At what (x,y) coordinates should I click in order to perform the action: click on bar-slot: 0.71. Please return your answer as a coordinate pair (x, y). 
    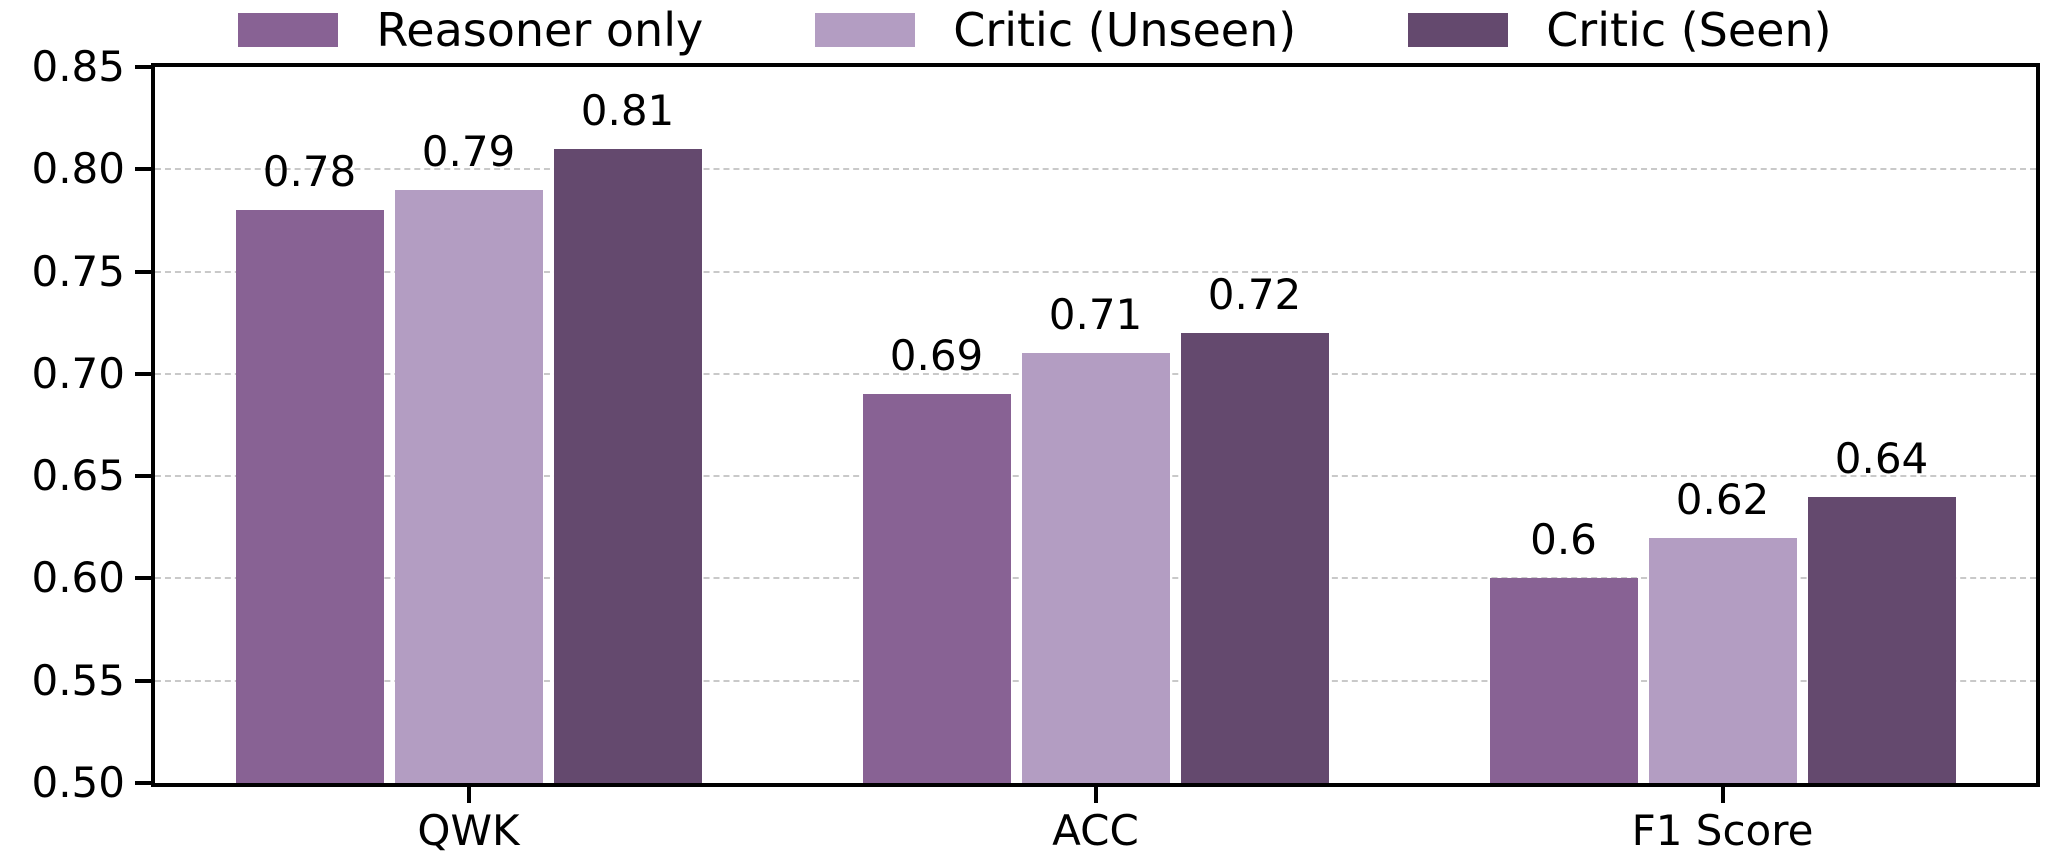
    Looking at the image, I should click on (1095, 537).